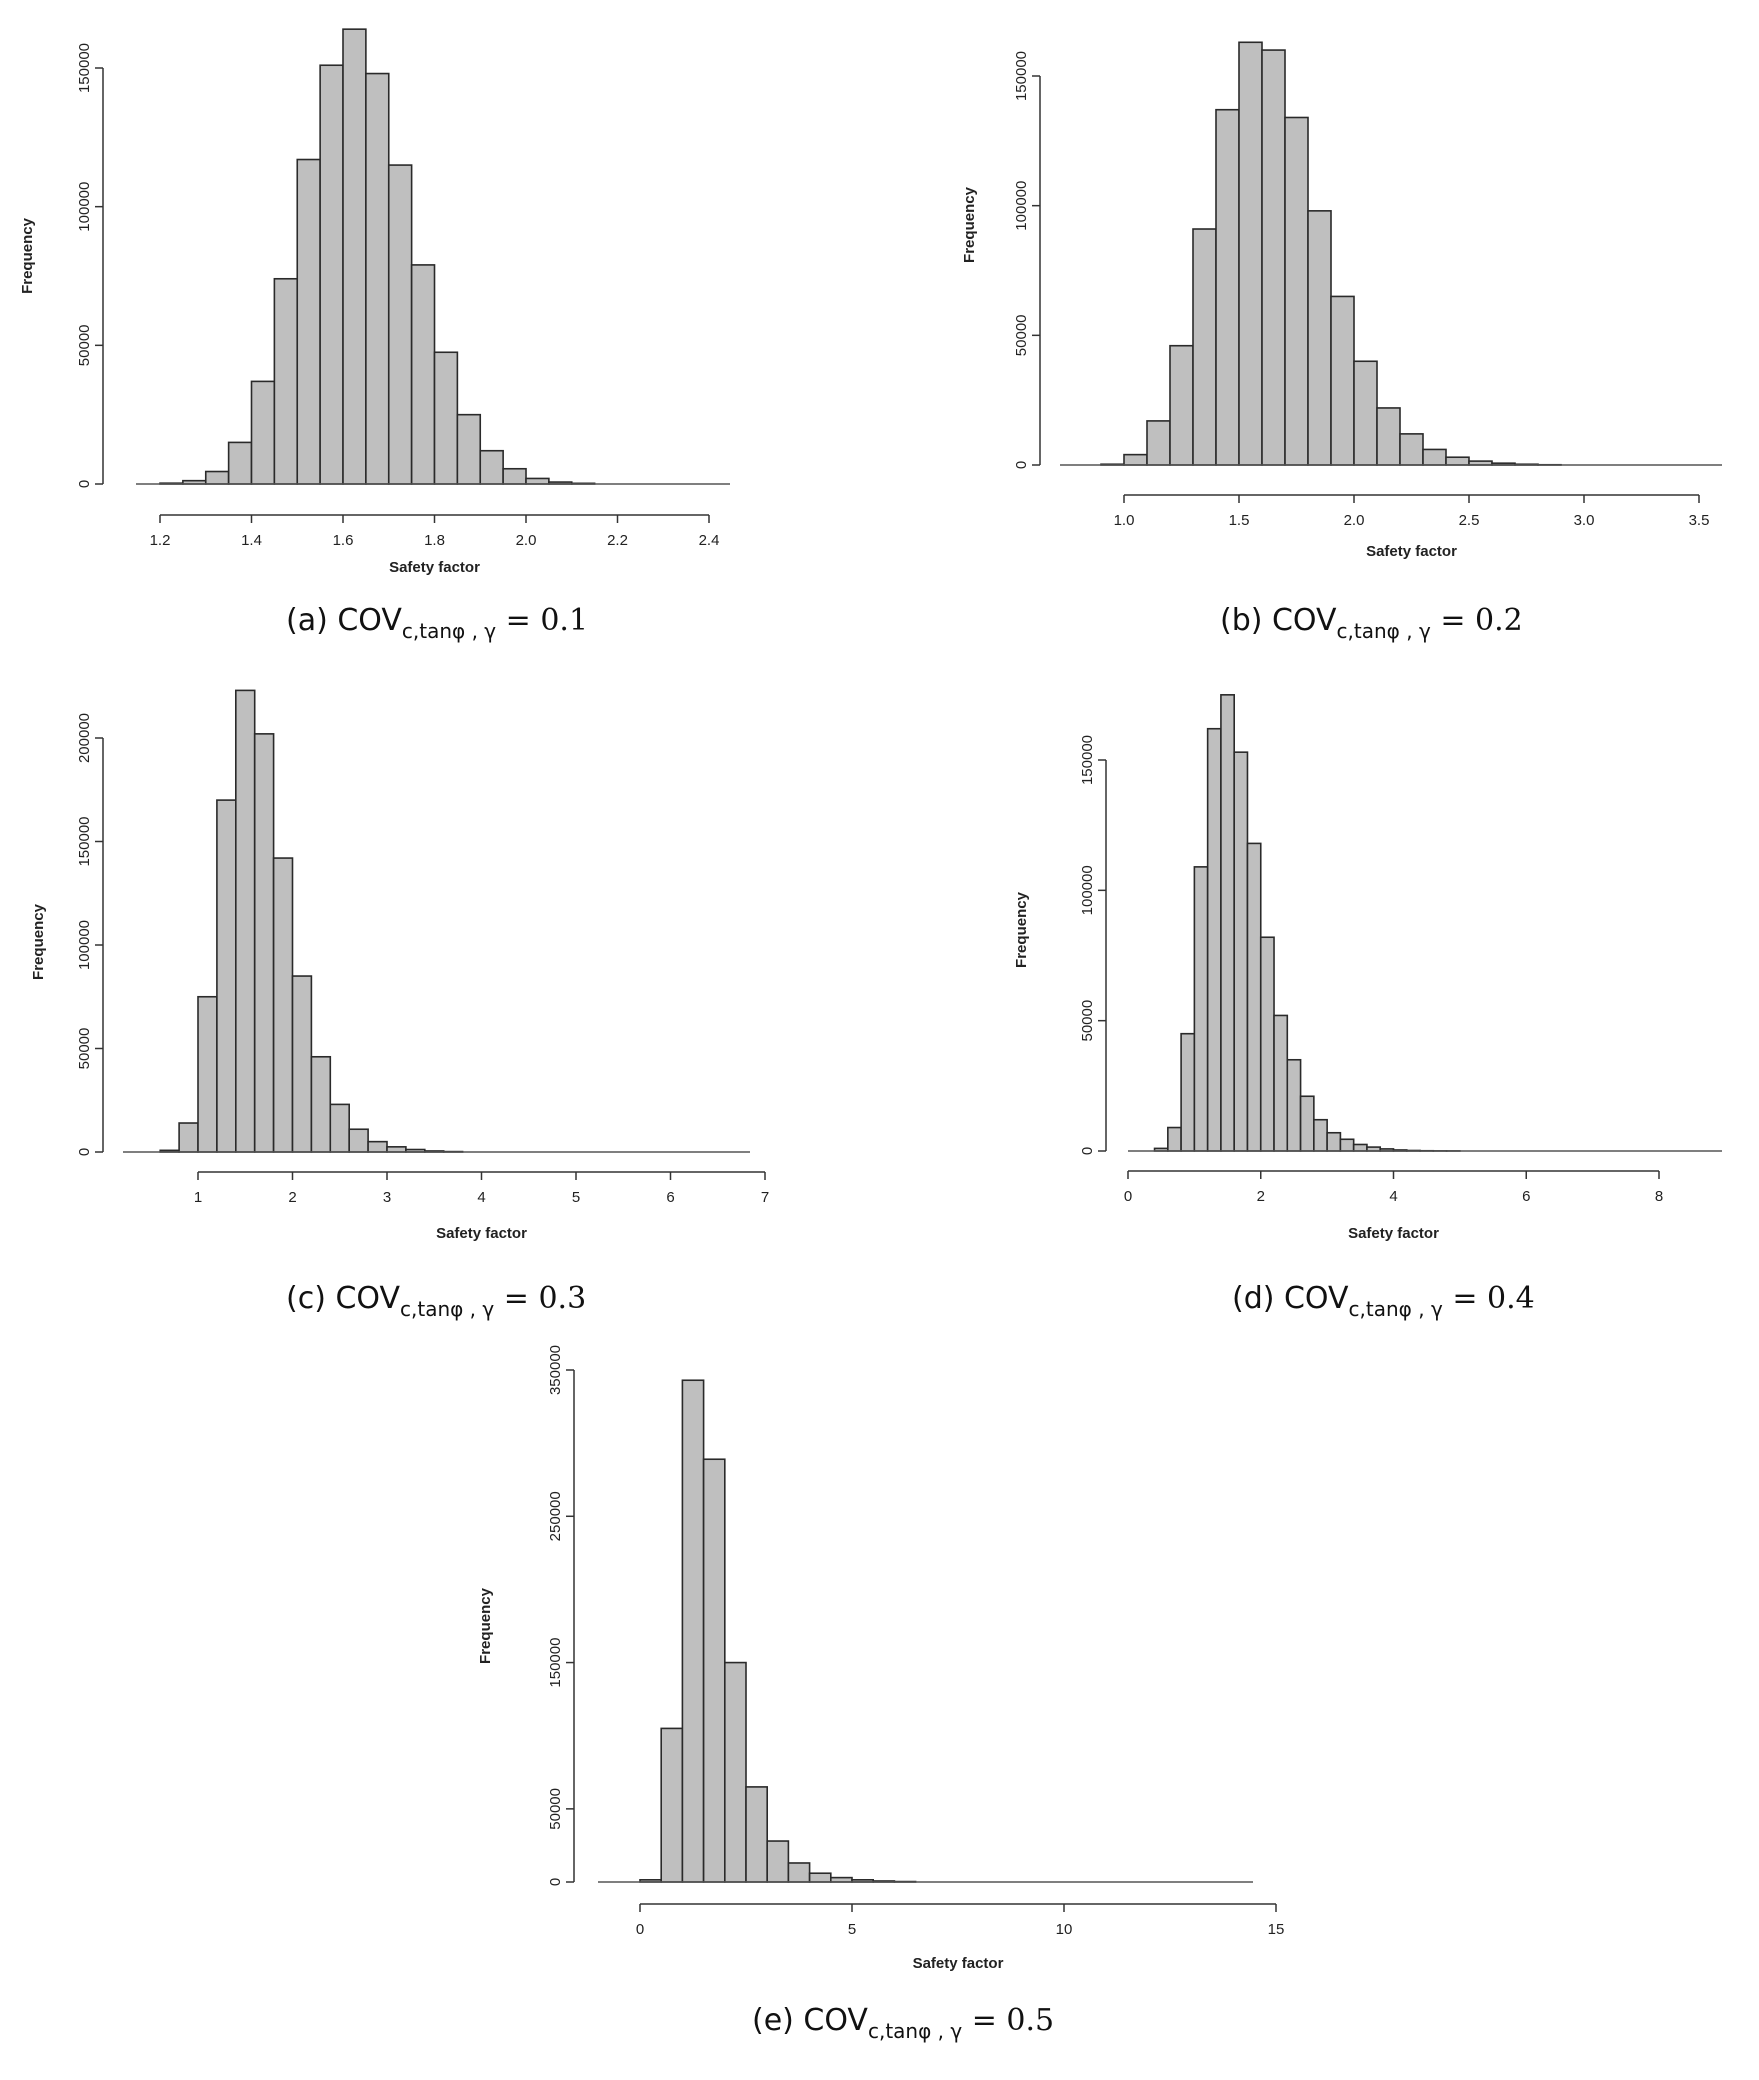  Describe the element at coordinates (84, 945) in the screenshot. I see `y-tick-label-c-2: 100000` at that location.